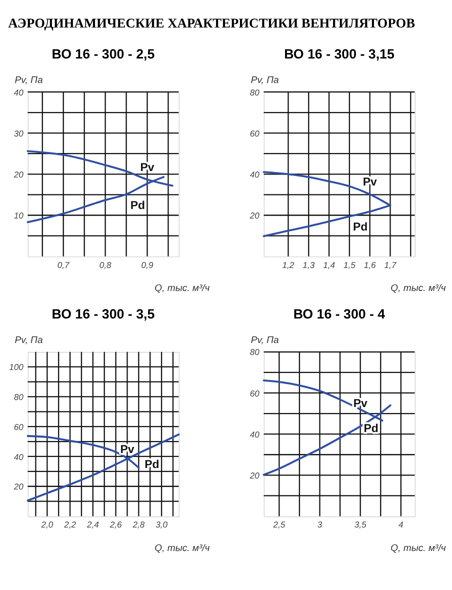 Image resolution: width=452 pixels, height=590 pixels. What do you see at coordinates (105, 265) in the screenshot?
I see `x-tick-label: 0,8` at bounding box center [105, 265].